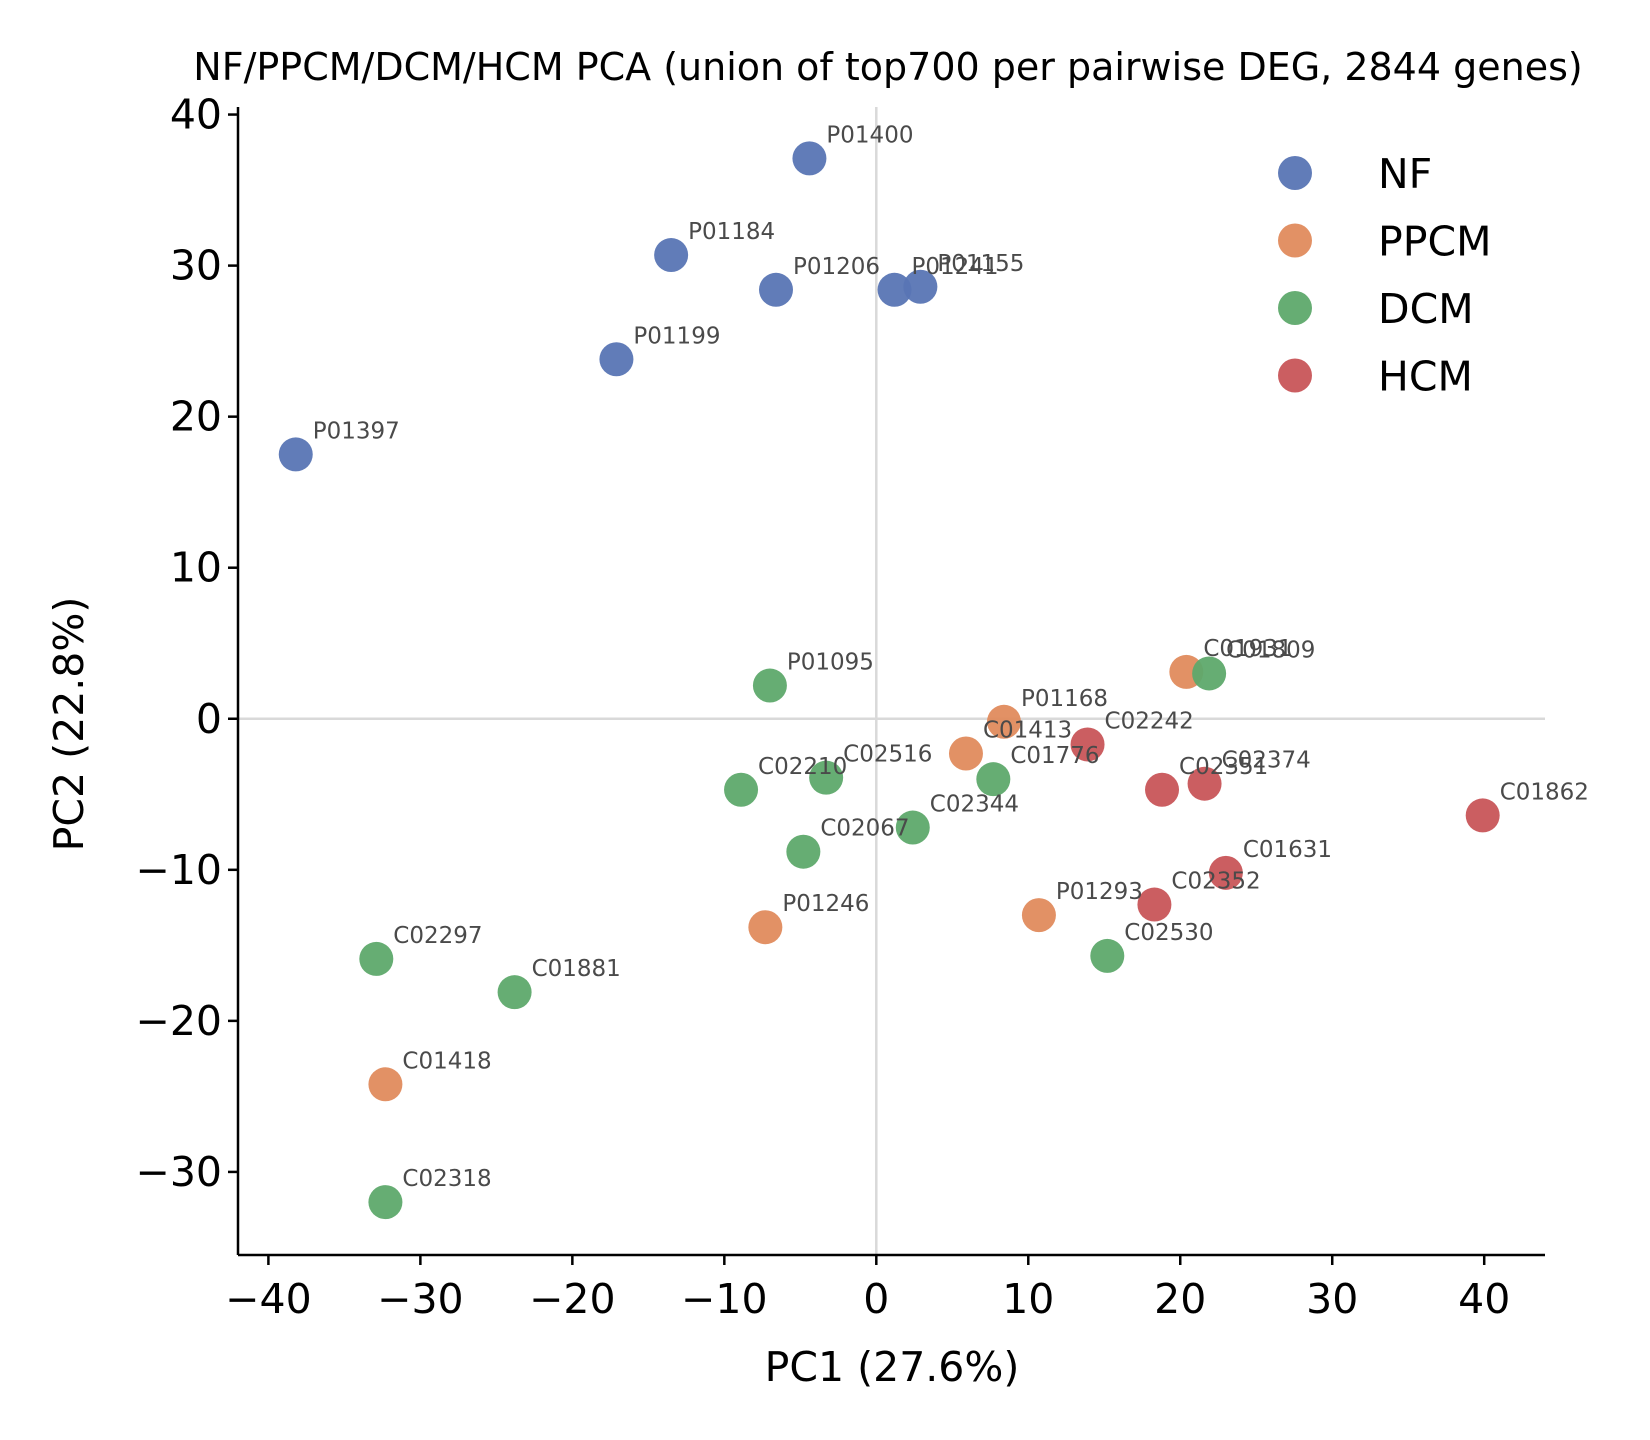  I want to click on legend-marker-nf, so click(1295, 173).